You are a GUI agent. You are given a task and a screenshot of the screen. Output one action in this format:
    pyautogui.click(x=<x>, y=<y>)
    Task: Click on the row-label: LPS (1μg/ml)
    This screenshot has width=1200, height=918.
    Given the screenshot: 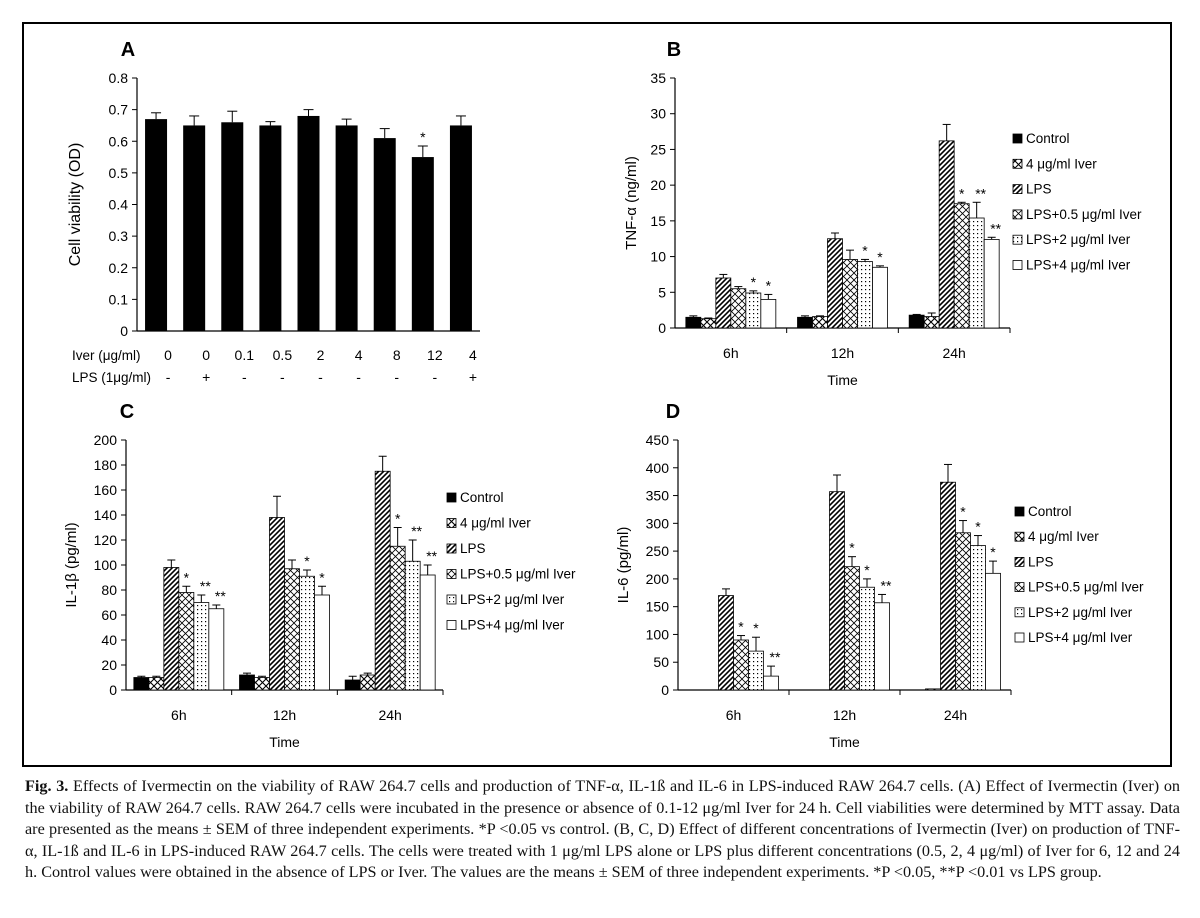 What is the action you would take?
    pyautogui.click(x=111, y=377)
    